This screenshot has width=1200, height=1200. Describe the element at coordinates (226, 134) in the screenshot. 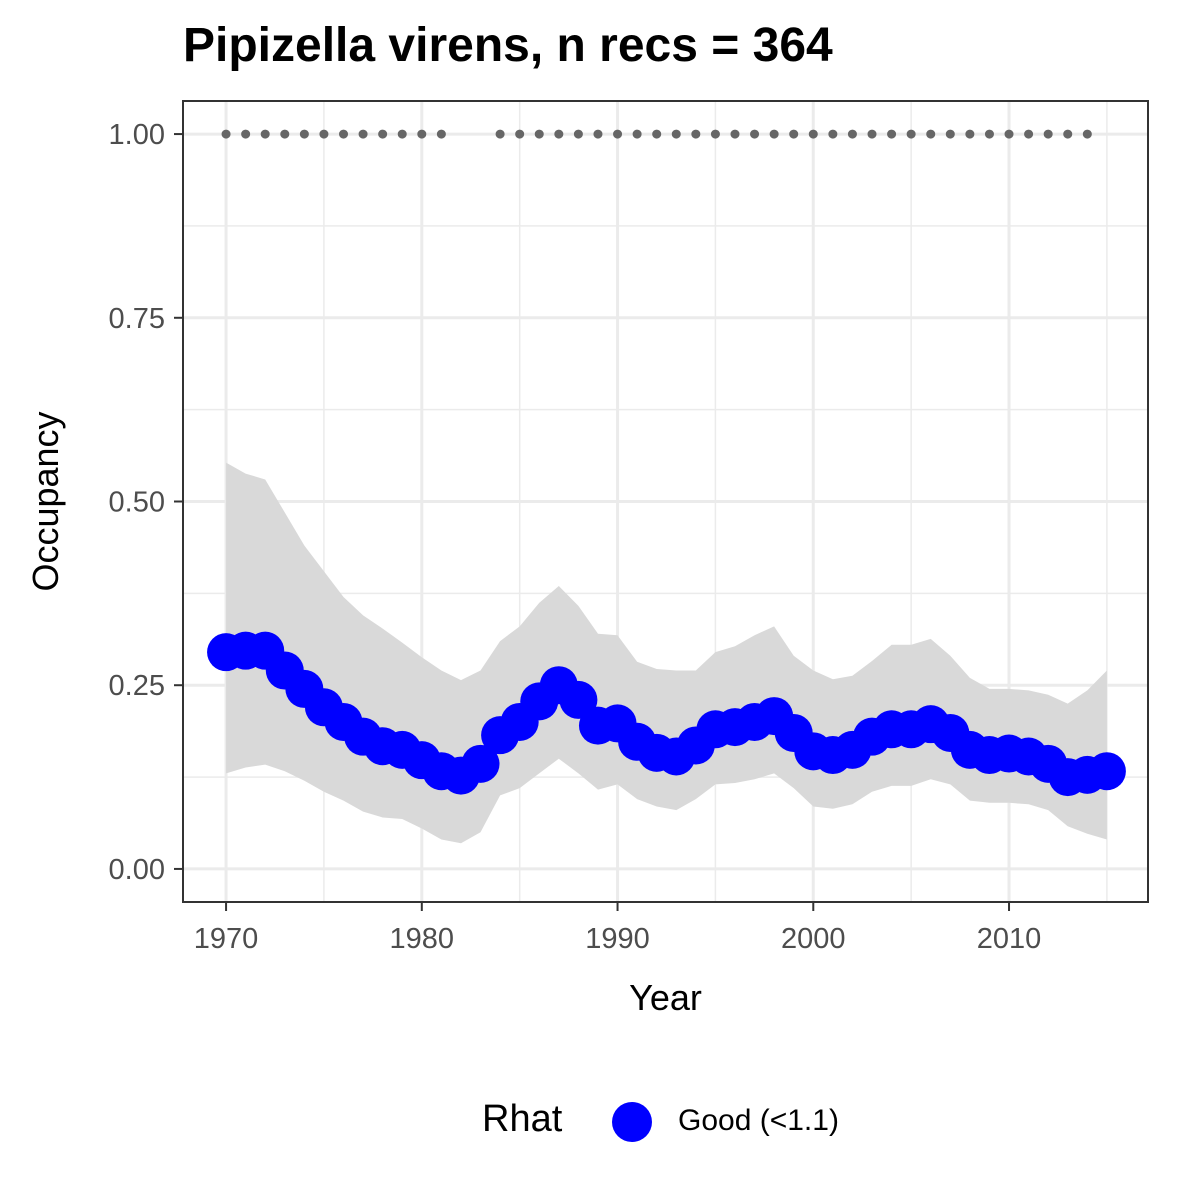

I see `data-mark-1970` at that location.